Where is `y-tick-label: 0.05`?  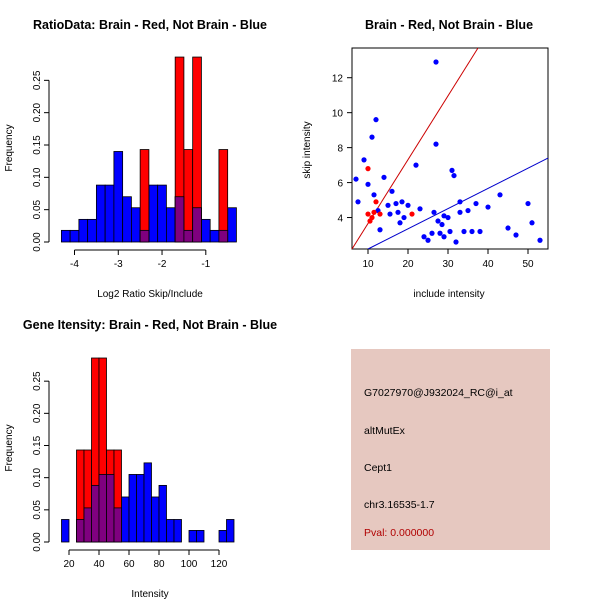 y-tick-label: 0.05 is located at coordinates (37, 209).